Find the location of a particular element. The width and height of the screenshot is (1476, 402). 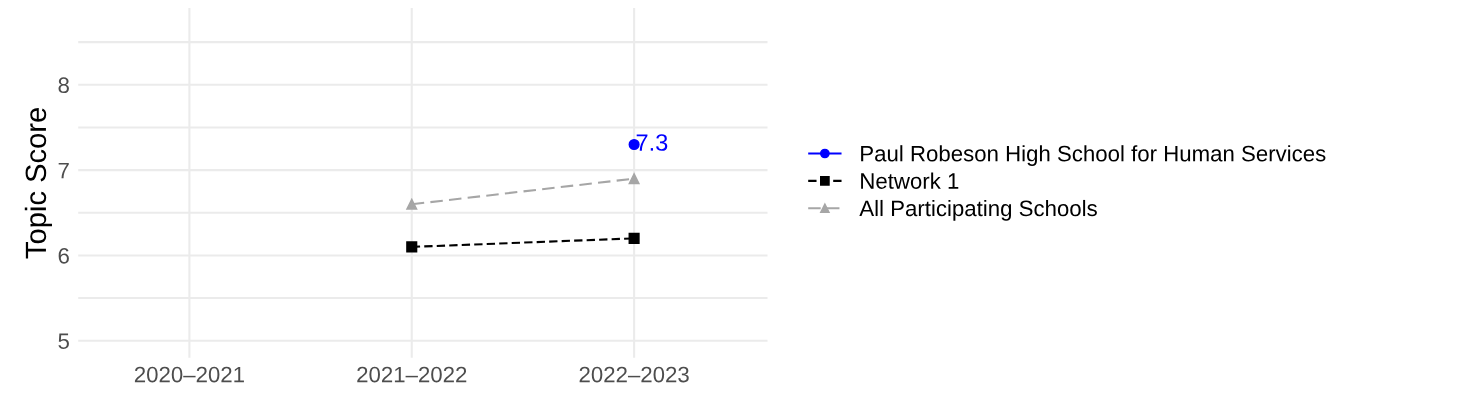

legend-label: Network 1 is located at coordinates (910, 180).